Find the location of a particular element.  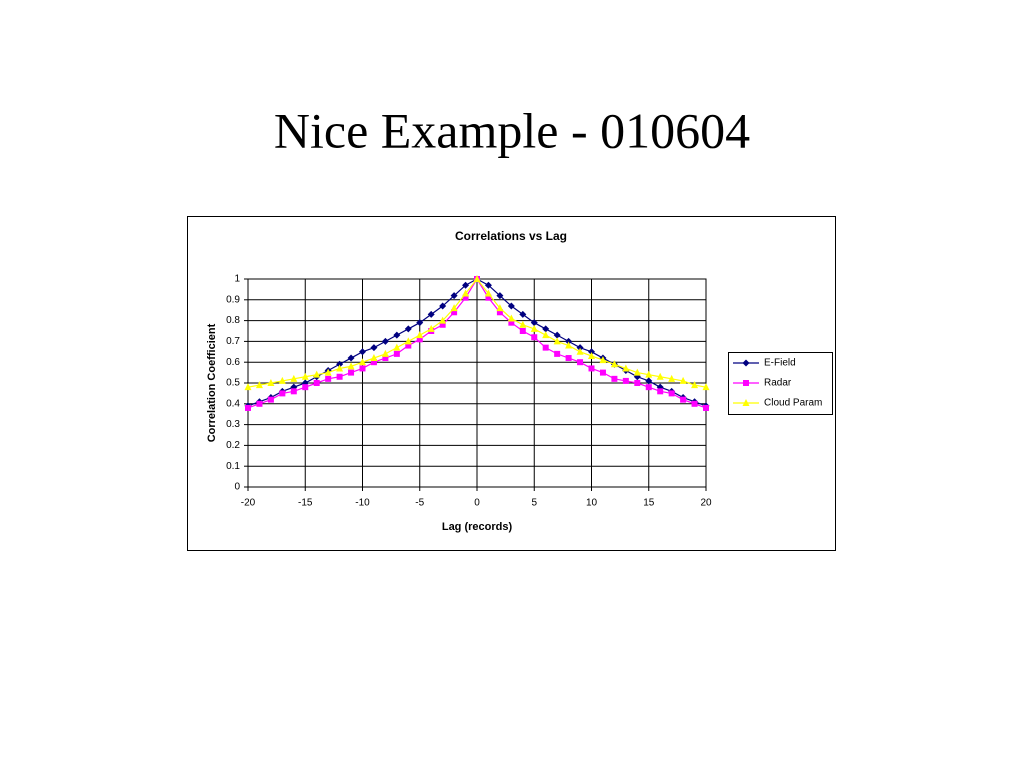

legend-label: Cloud Param is located at coordinates (793, 403).